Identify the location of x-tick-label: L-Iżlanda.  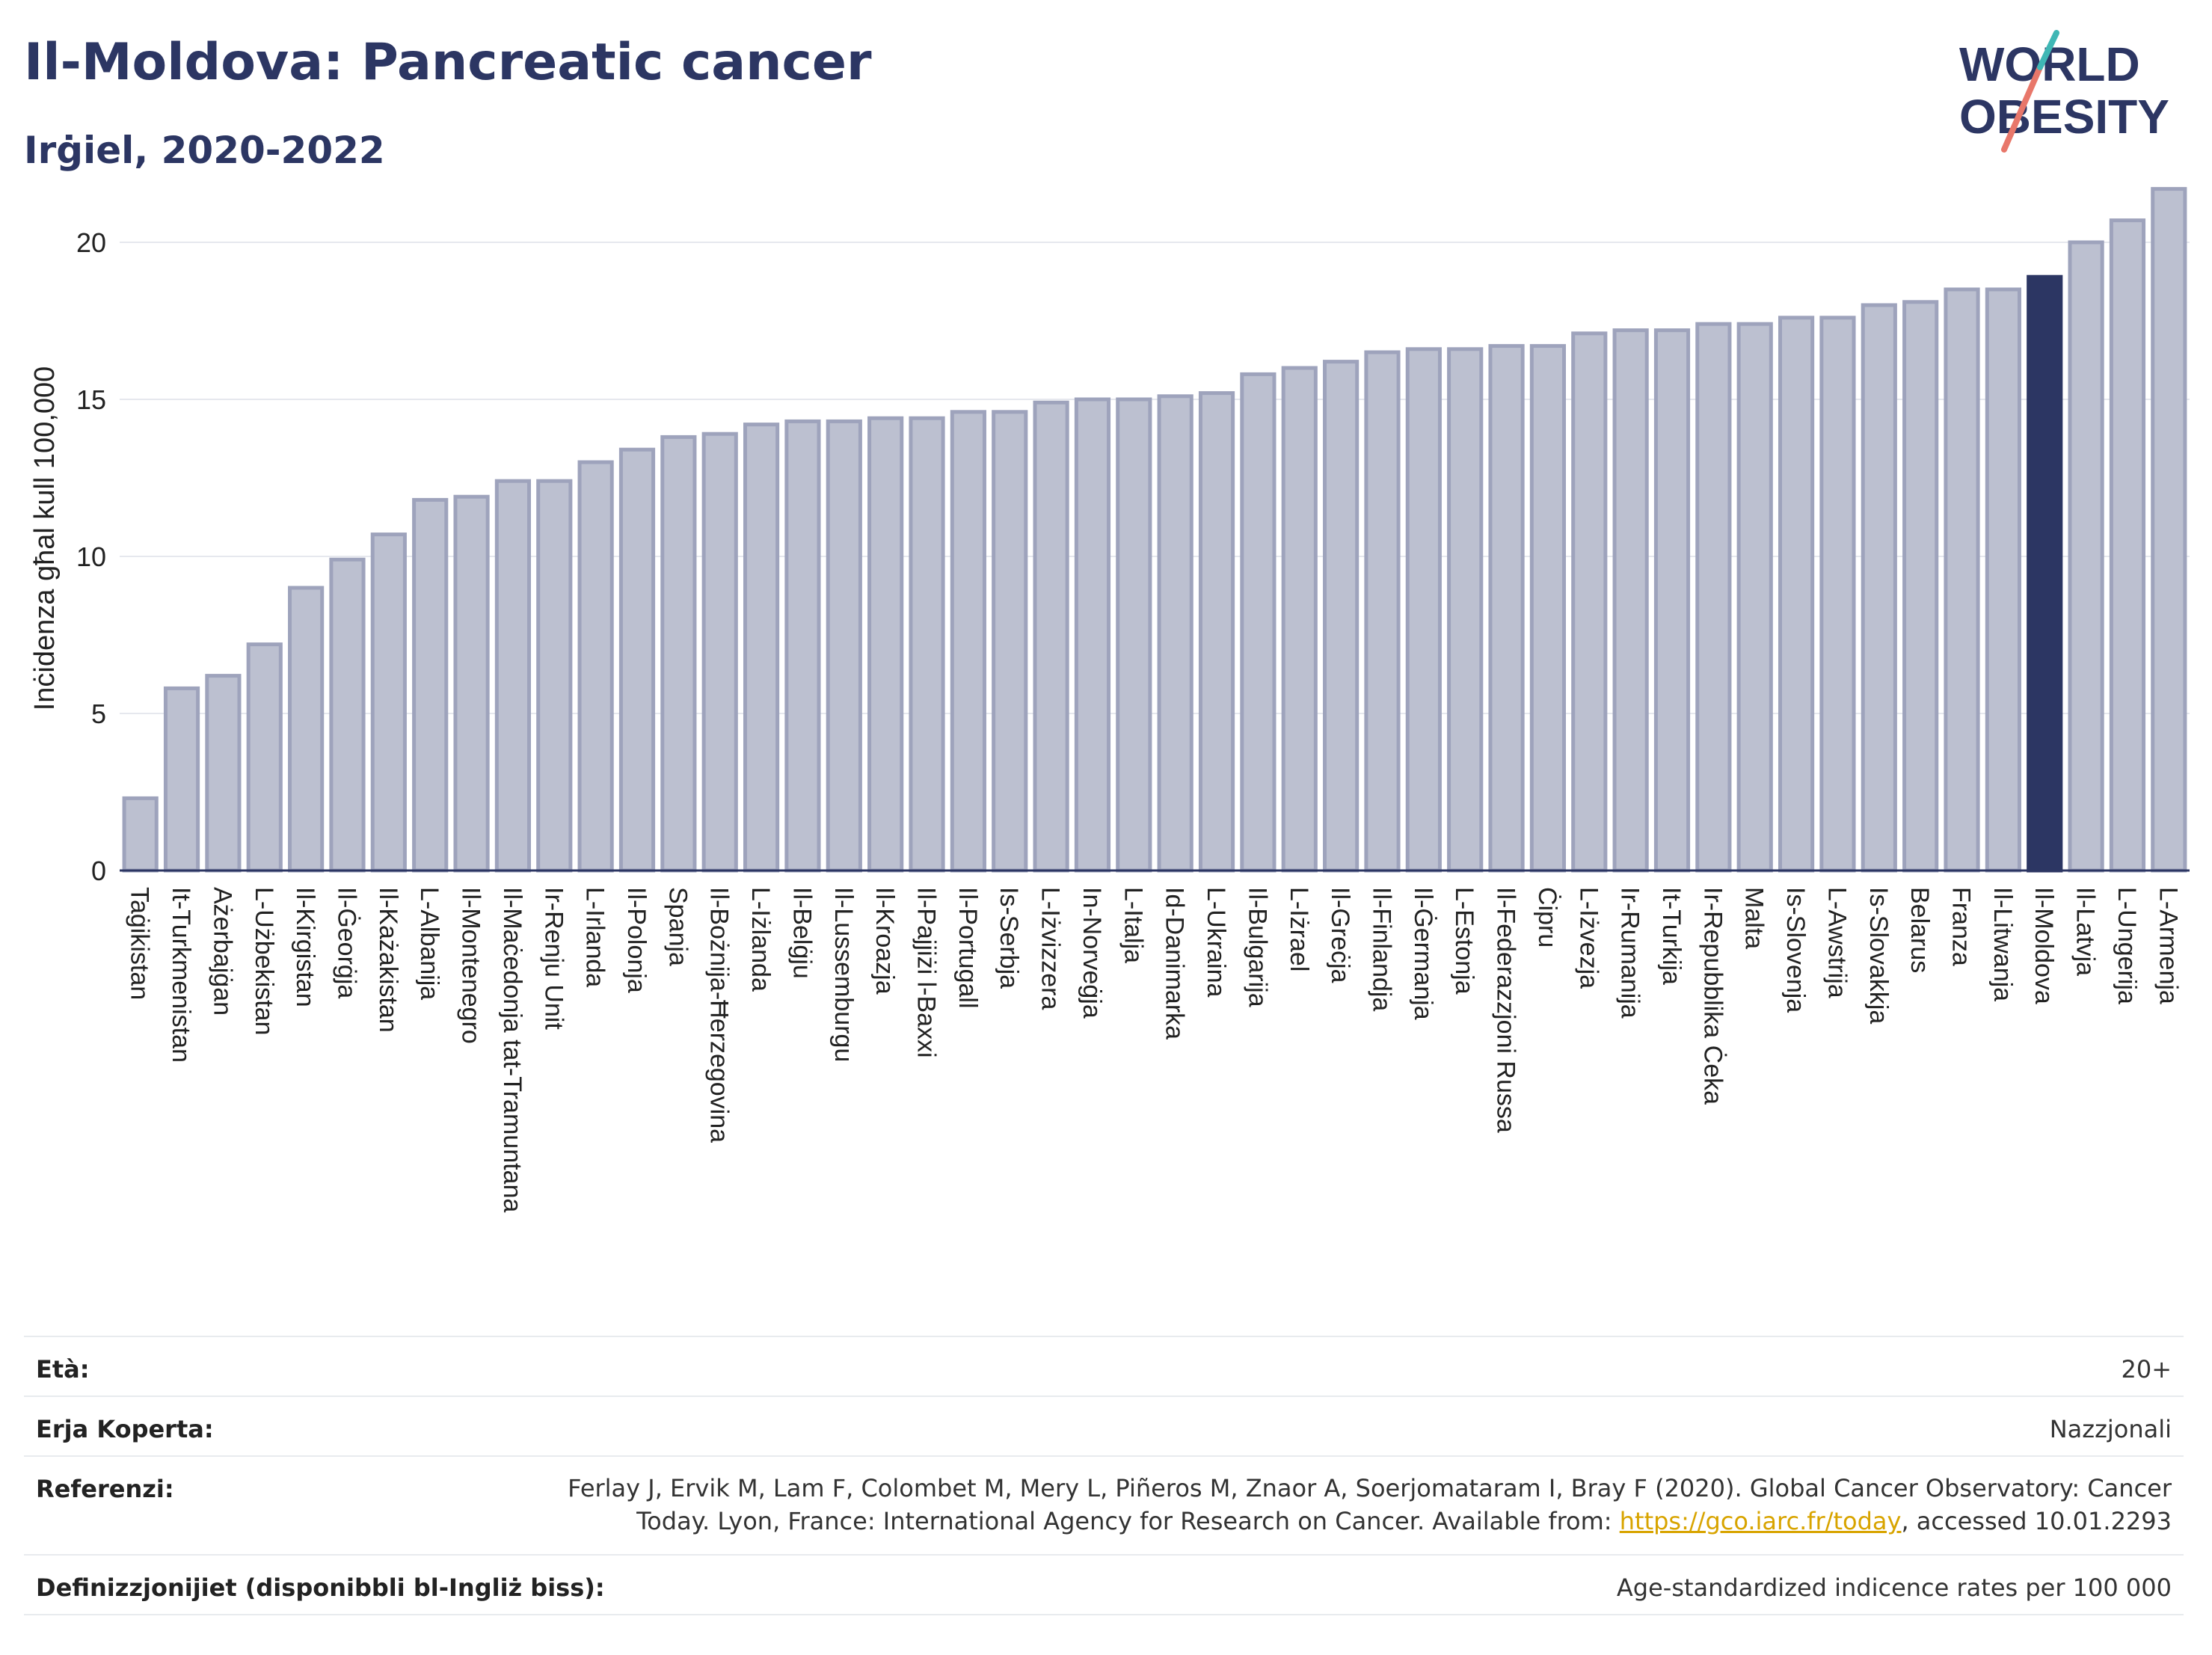
(760, 939).